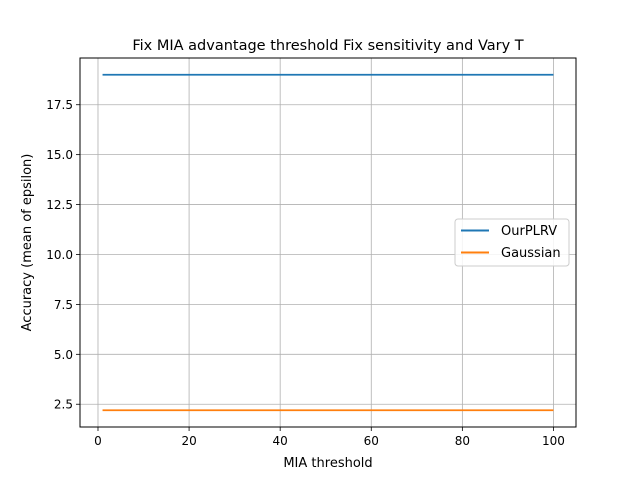  What do you see at coordinates (529, 231) in the screenshot?
I see `legend-label-ourplrv: OurPLRV` at bounding box center [529, 231].